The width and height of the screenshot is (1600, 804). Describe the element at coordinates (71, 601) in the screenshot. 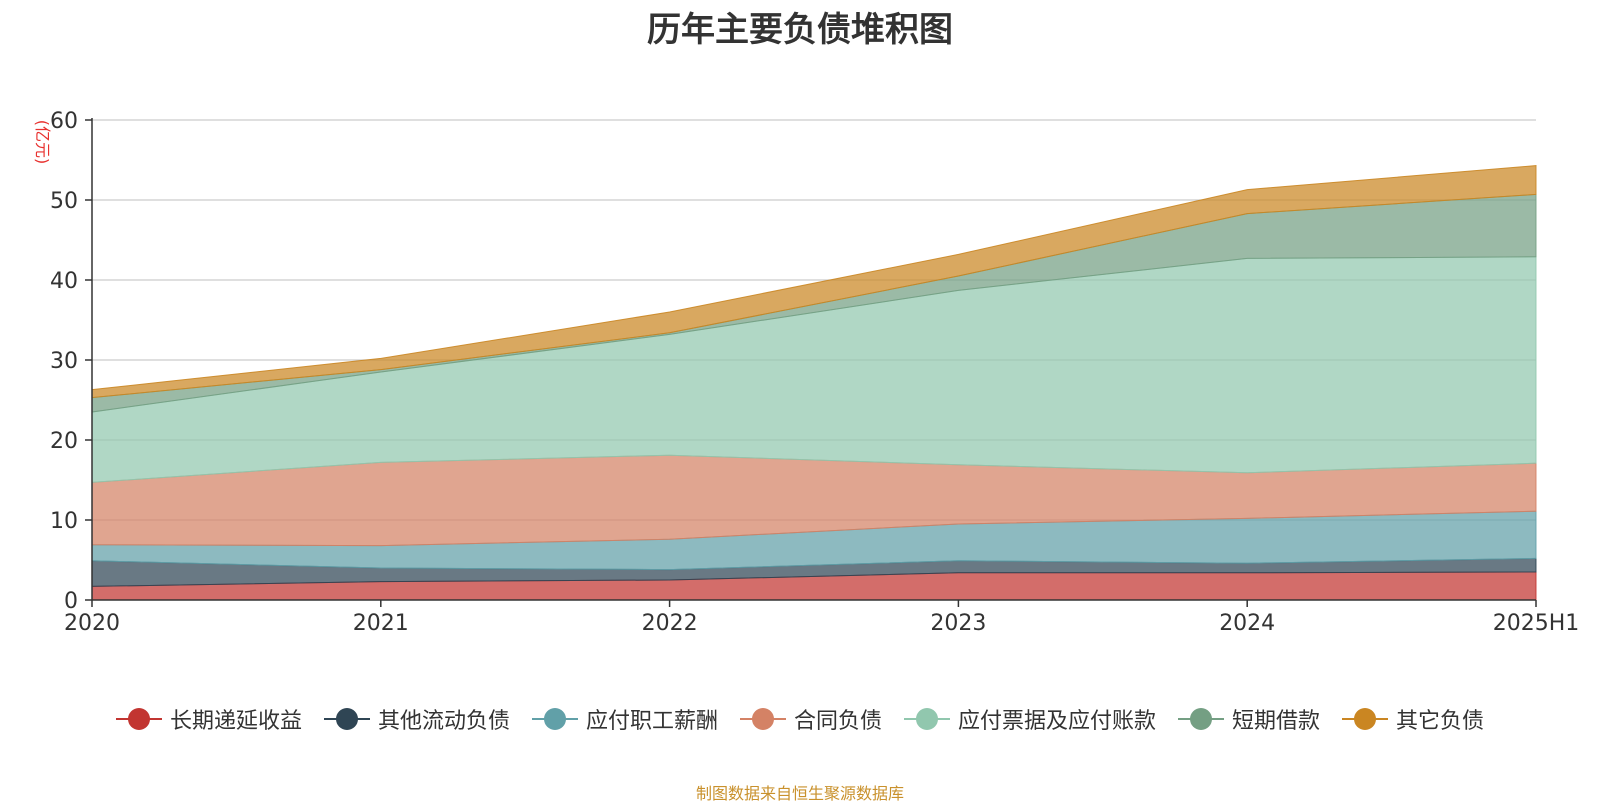

I see `y-tick-label: 0` at that location.